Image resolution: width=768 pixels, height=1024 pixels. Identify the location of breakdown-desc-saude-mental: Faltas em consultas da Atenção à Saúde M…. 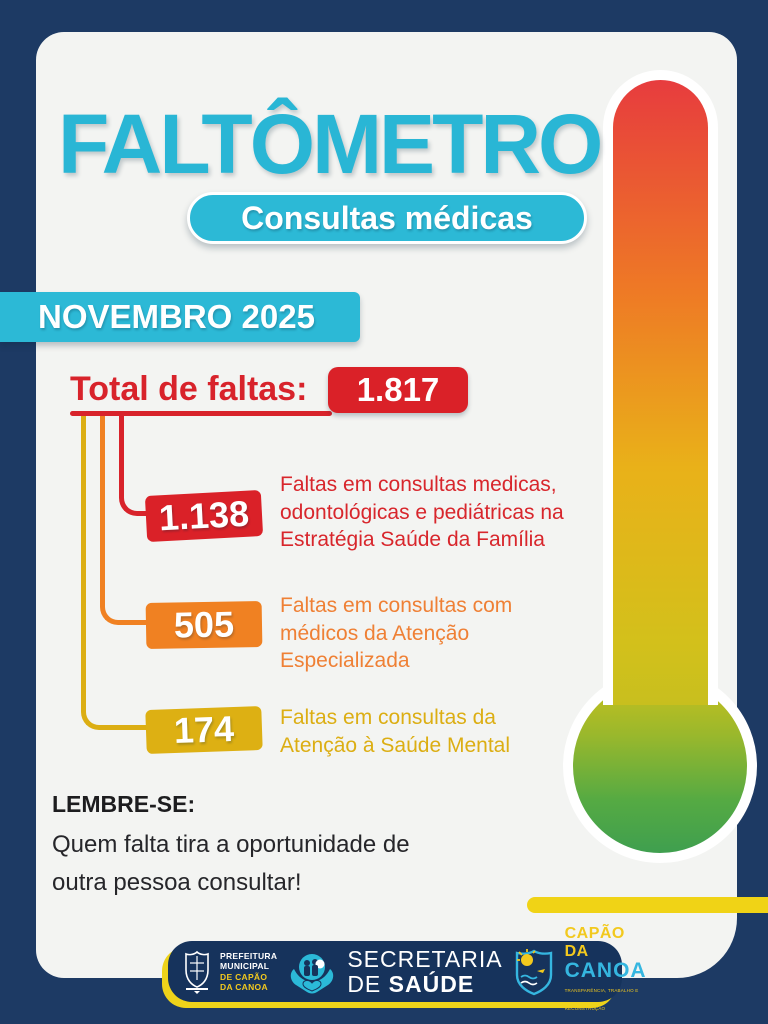
(395, 731).